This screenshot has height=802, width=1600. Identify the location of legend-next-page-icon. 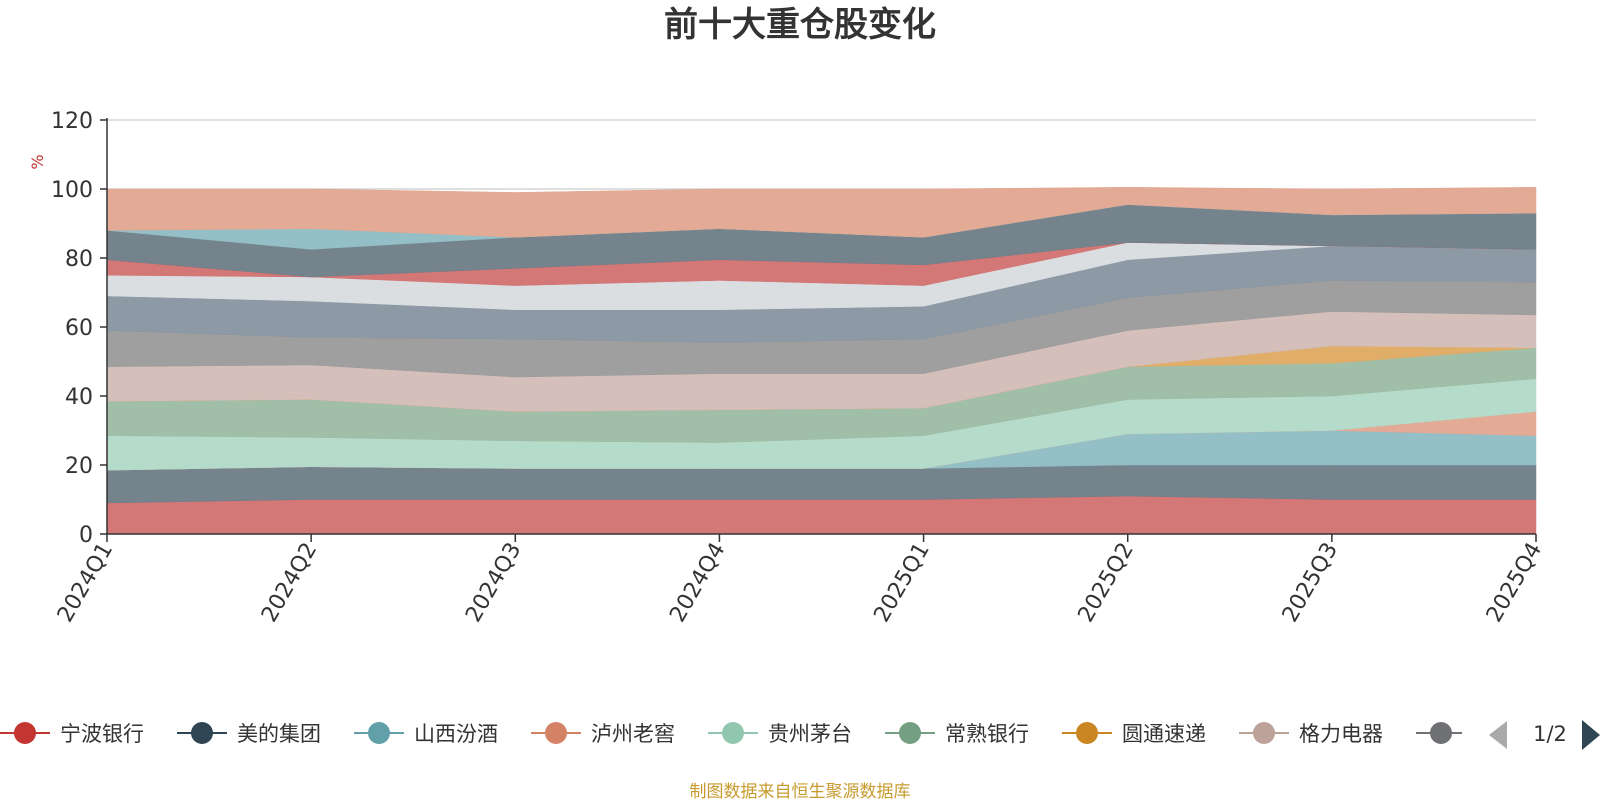
(1591, 735).